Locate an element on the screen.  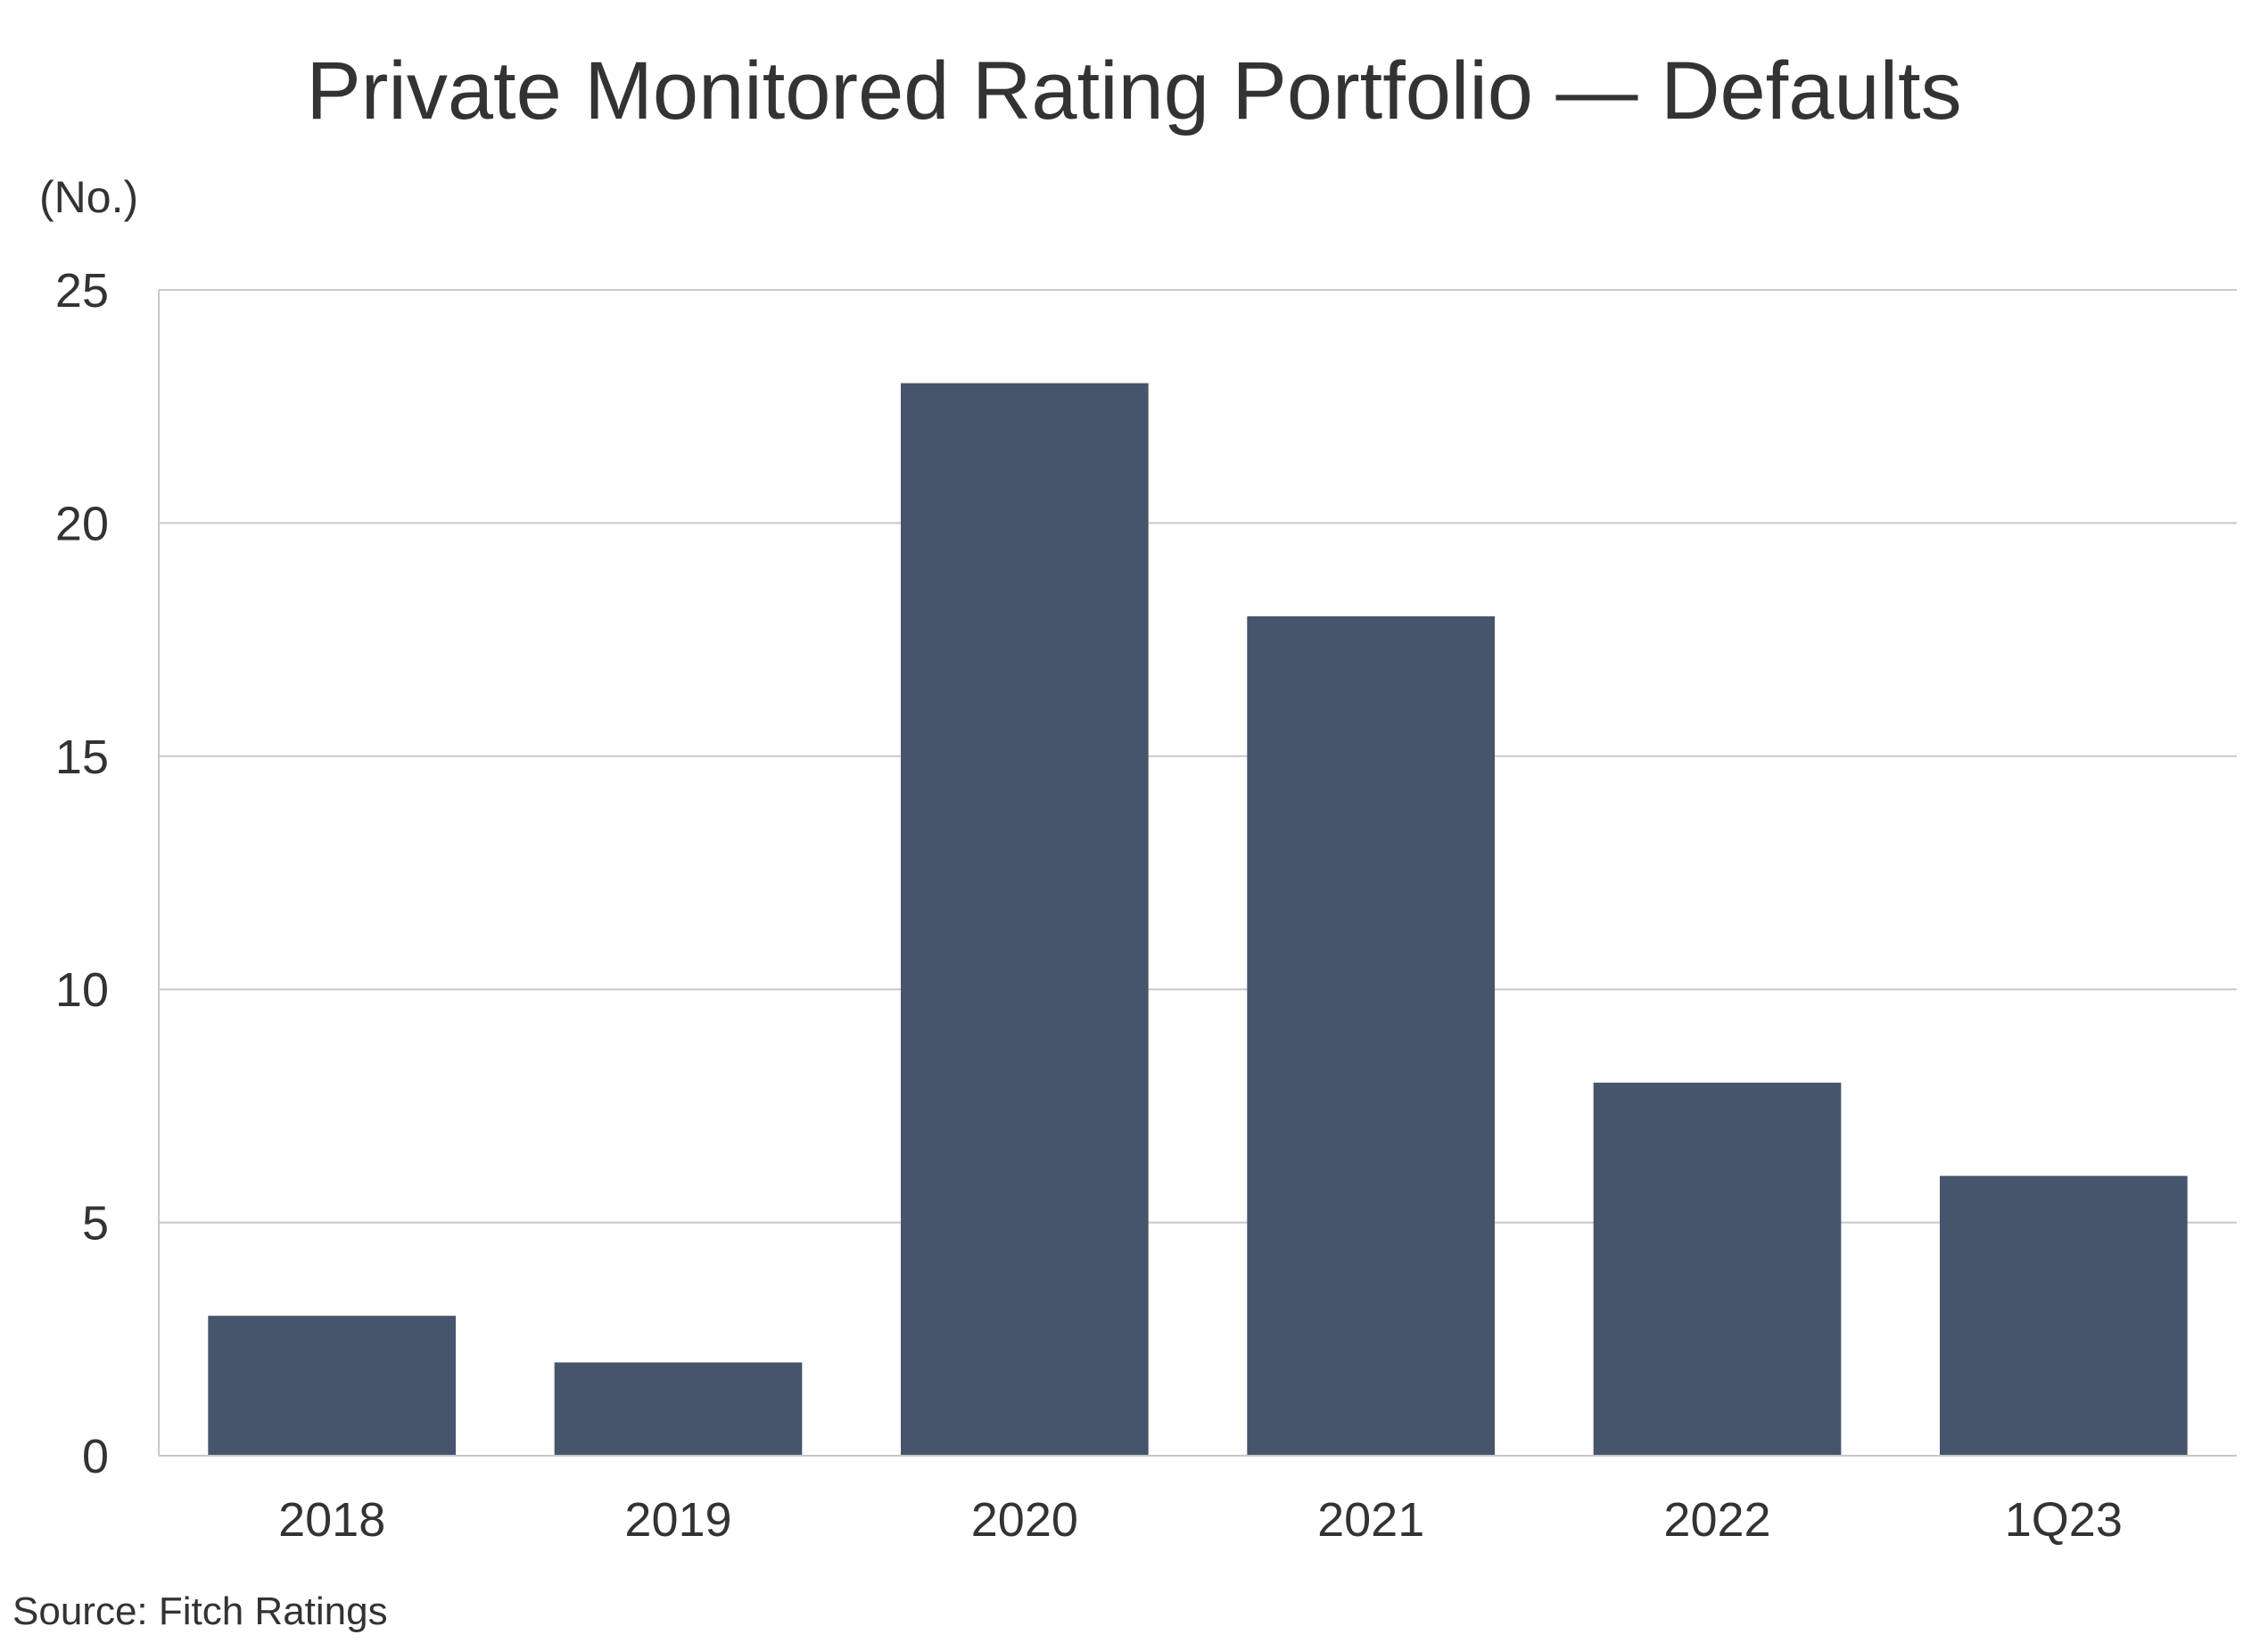
bar-2022 is located at coordinates (1718, 1269).